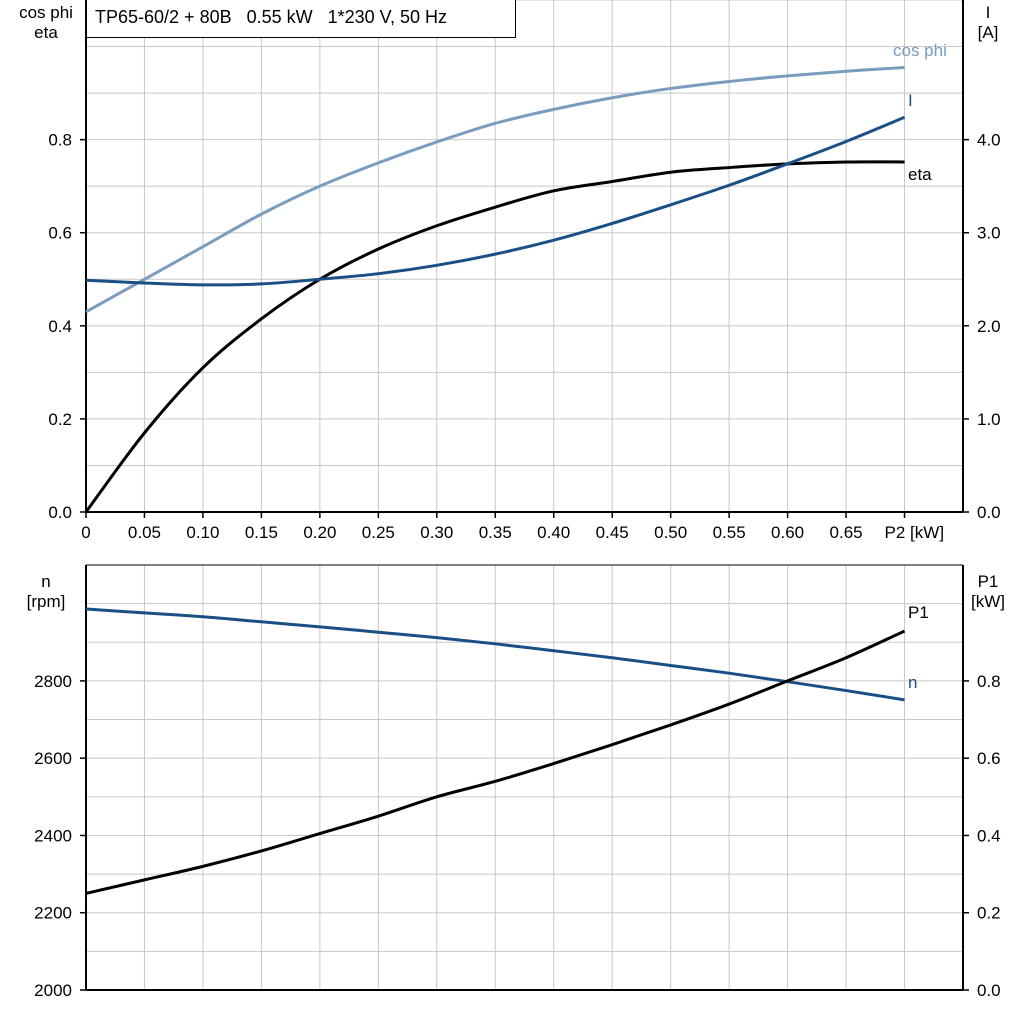  Describe the element at coordinates (989, 835) in the screenshot. I see `y-tick-label-right: 0.4` at that location.